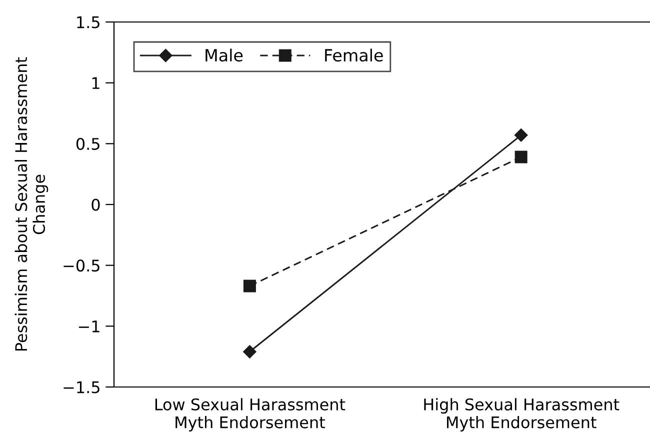 The height and width of the screenshot is (441, 650). Describe the element at coordinates (31, 204) in the screenshot. I see `y-axis-title: Pessimism about Sexual Harassment Change` at that location.